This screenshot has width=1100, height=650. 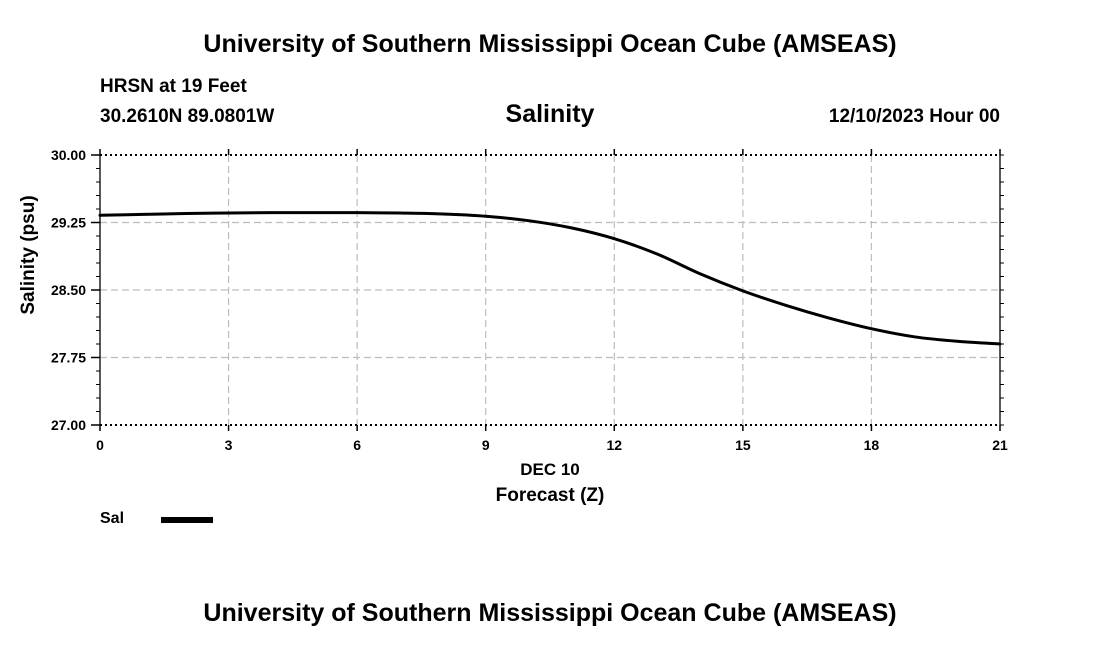 What do you see at coordinates (550, 114) in the screenshot?
I see `chart-subtitle: Salinity` at bounding box center [550, 114].